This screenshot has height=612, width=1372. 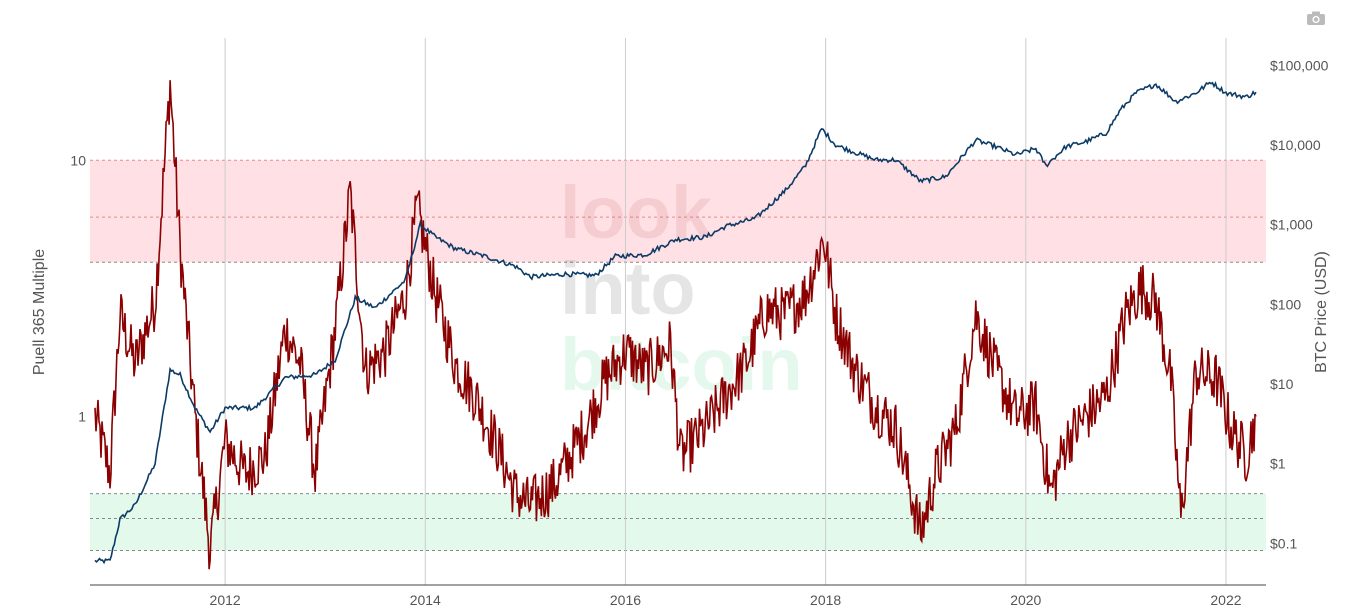 What do you see at coordinates (1025, 600) in the screenshot?
I see `x-tick-label-2020: 2020` at bounding box center [1025, 600].